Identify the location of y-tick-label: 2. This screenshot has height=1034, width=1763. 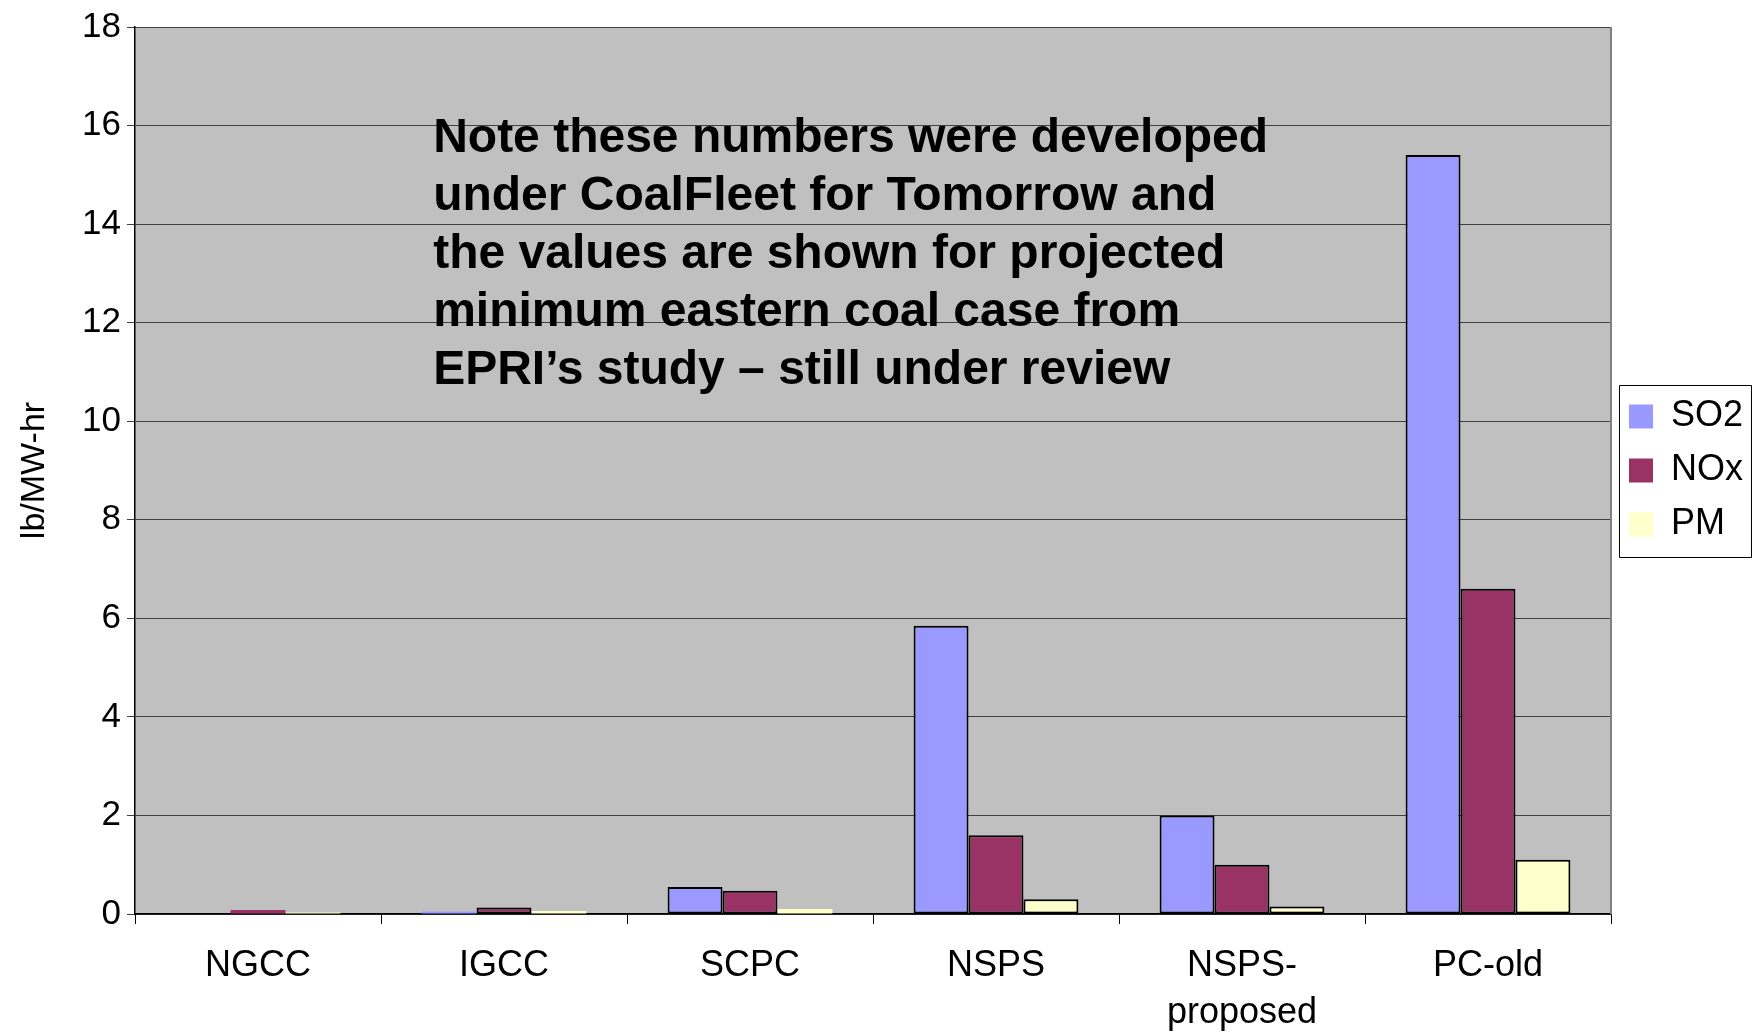
(111, 813).